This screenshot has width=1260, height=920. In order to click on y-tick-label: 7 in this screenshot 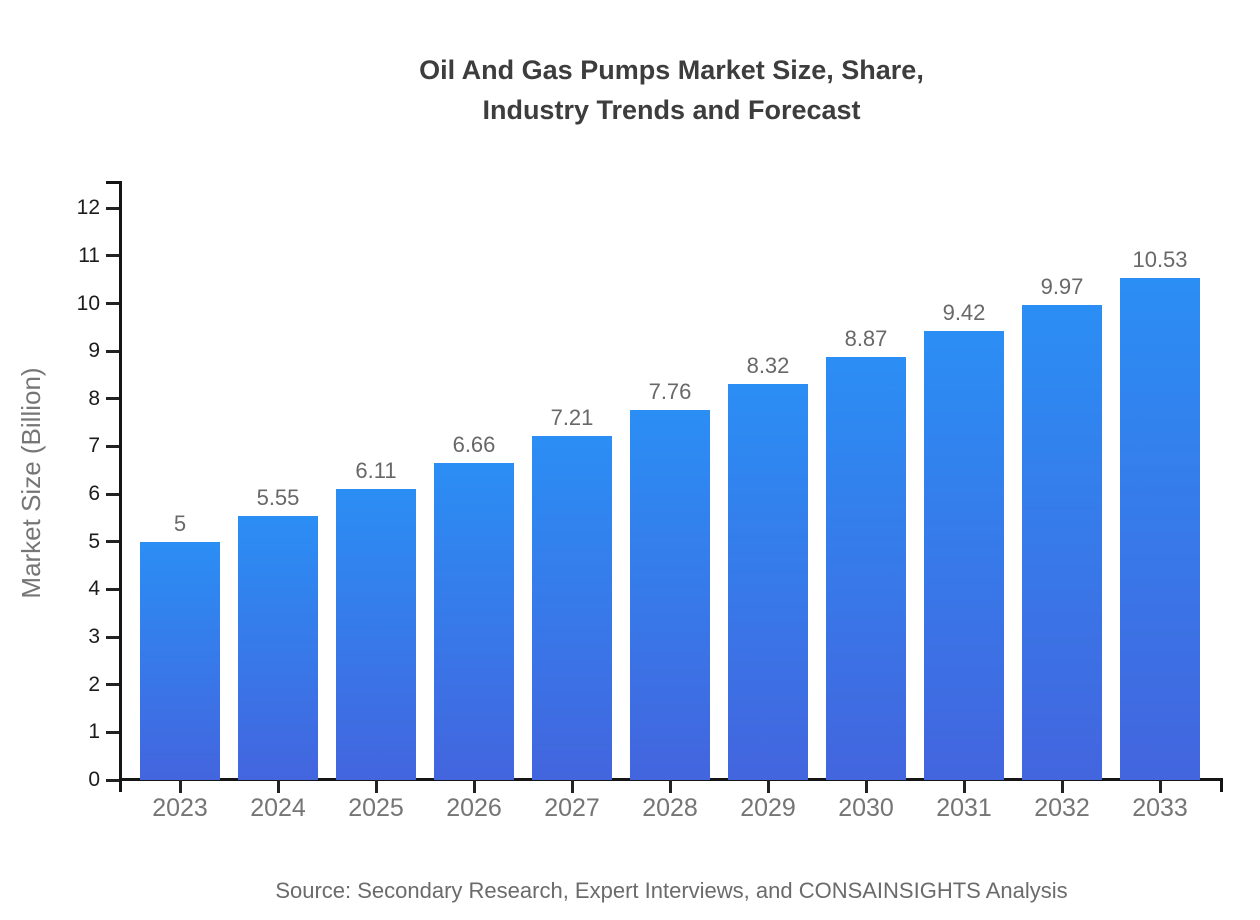, I will do `click(94, 446)`.